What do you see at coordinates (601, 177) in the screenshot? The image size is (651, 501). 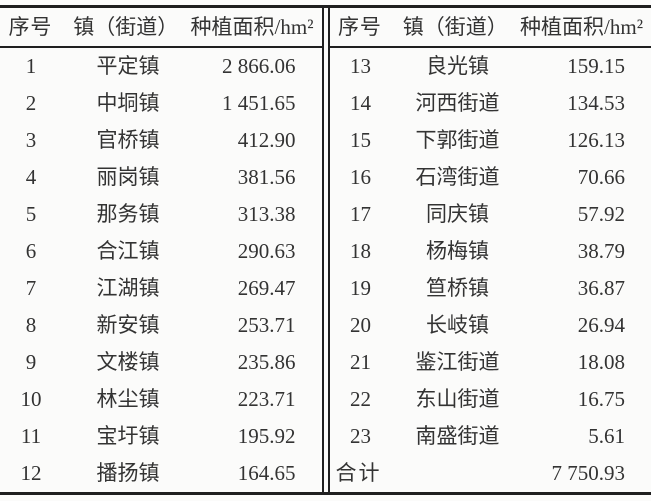 I see `area-value-cell: 70.66` at bounding box center [601, 177].